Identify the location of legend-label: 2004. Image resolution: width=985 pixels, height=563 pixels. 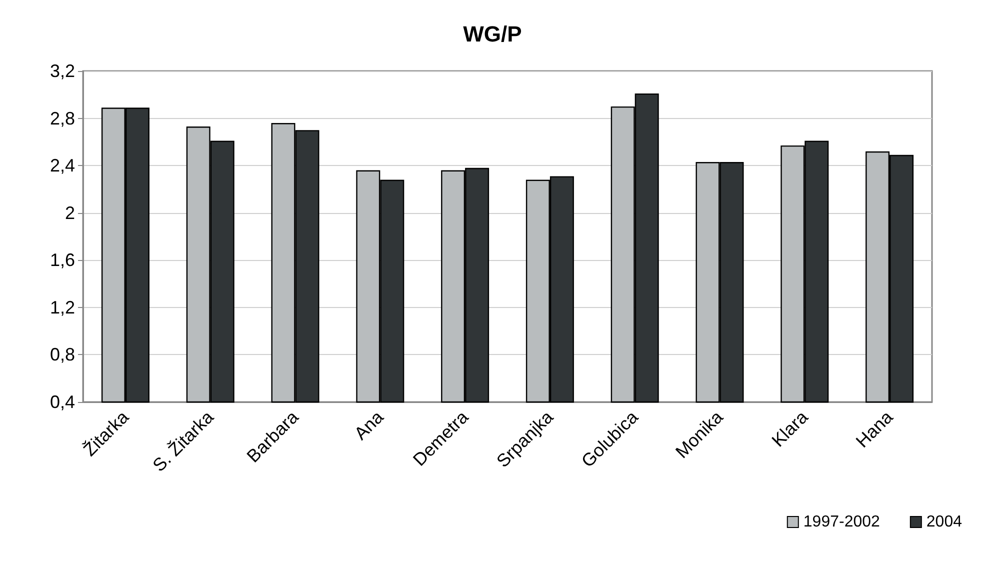
(944, 522).